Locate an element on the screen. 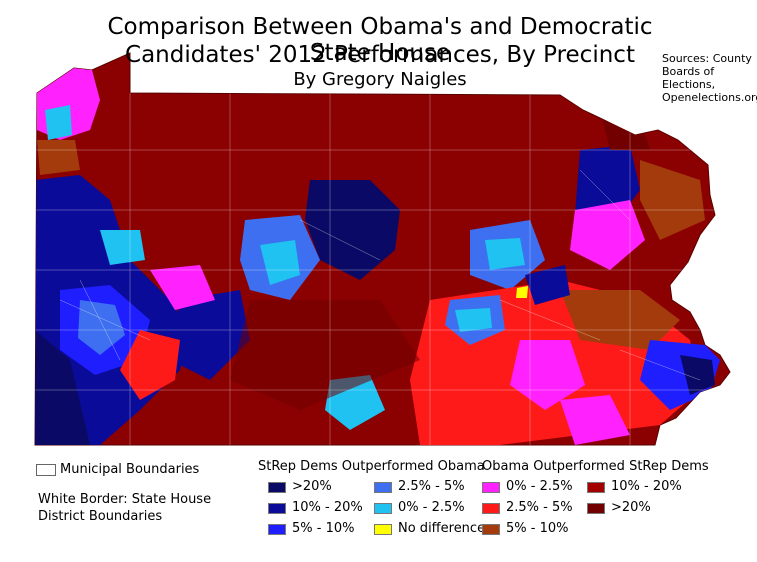 This screenshot has height=562, width=757. wilkes-core is located at coordinates (505, 254).